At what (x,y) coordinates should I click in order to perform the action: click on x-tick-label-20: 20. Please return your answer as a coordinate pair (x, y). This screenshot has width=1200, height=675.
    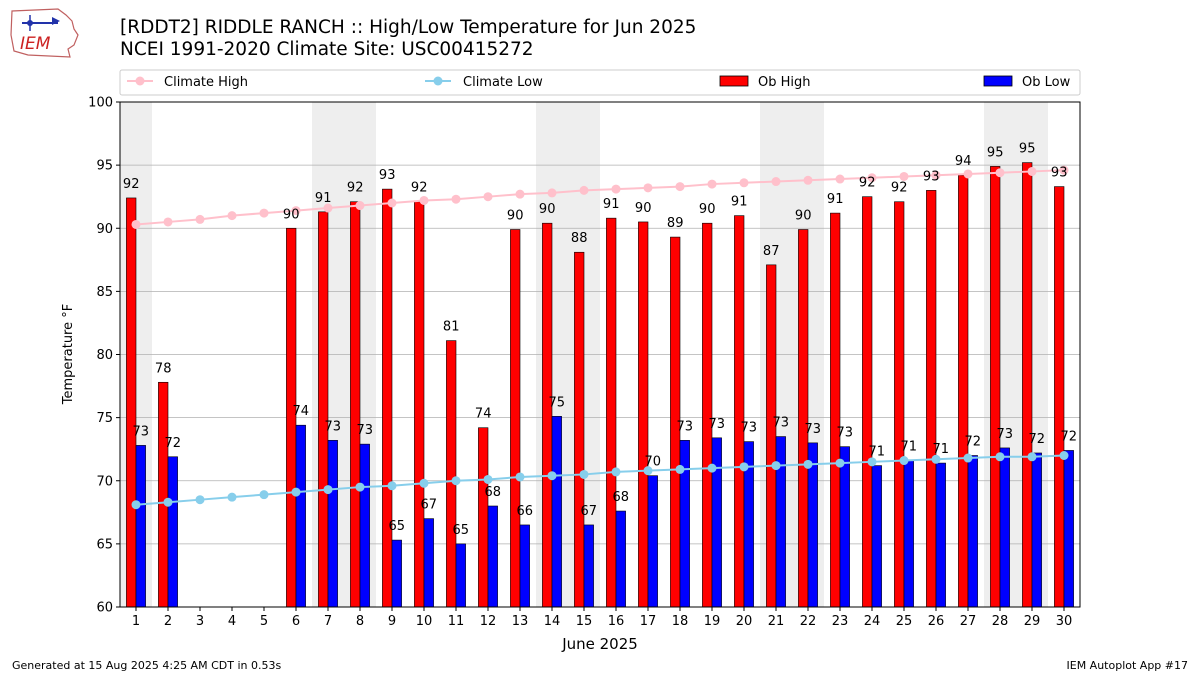
    Looking at the image, I should click on (744, 621).